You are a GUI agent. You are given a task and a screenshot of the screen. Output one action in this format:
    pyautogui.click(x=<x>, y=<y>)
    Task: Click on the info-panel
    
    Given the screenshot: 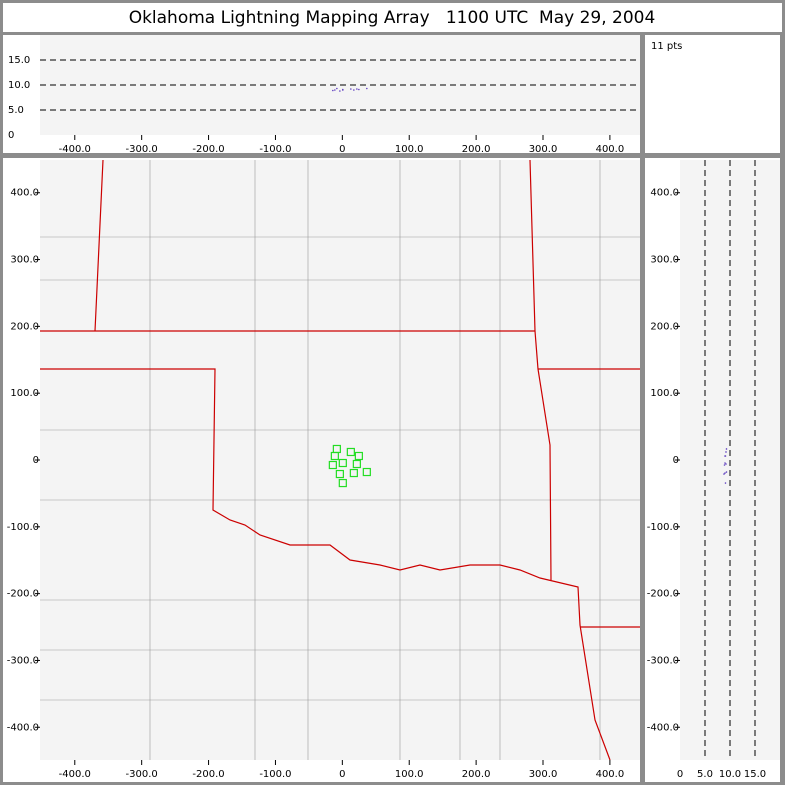 What is the action you would take?
    pyautogui.click(x=712, y=94)
    